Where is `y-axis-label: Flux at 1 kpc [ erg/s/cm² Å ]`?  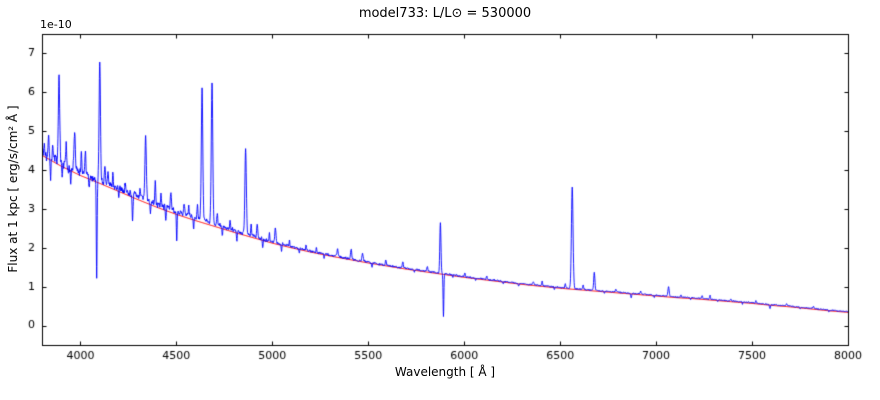
y-axis-label: Flux at 1 kpc [ erg/s/cm² Å ] is located at coordinates (13, 189).